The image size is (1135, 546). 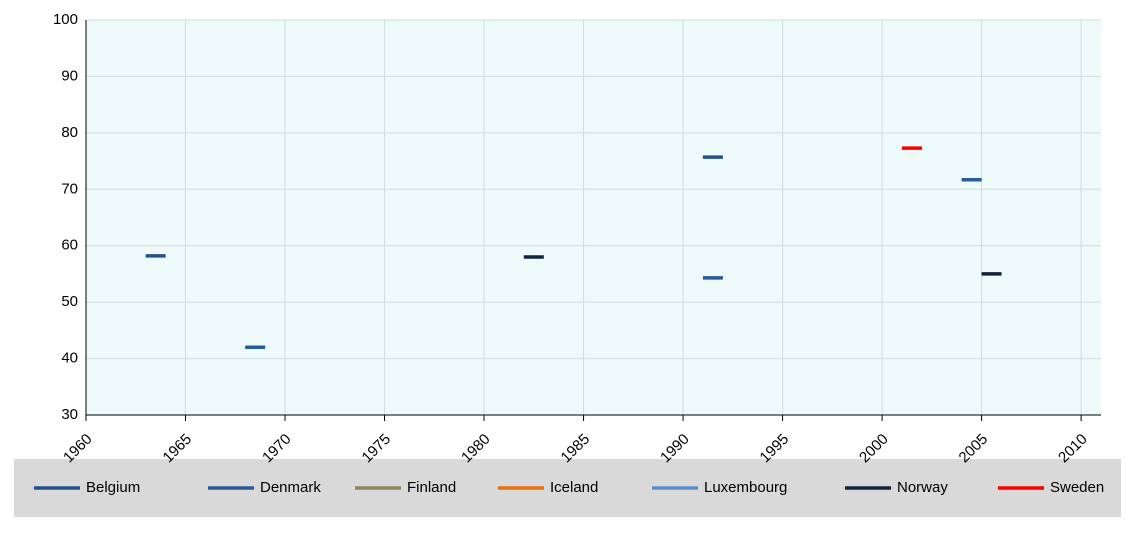 What do you see at coordinates (1077, 487) in the screenshot?
I see `legend-label: Sweden` at bounding box center [1077, 487].